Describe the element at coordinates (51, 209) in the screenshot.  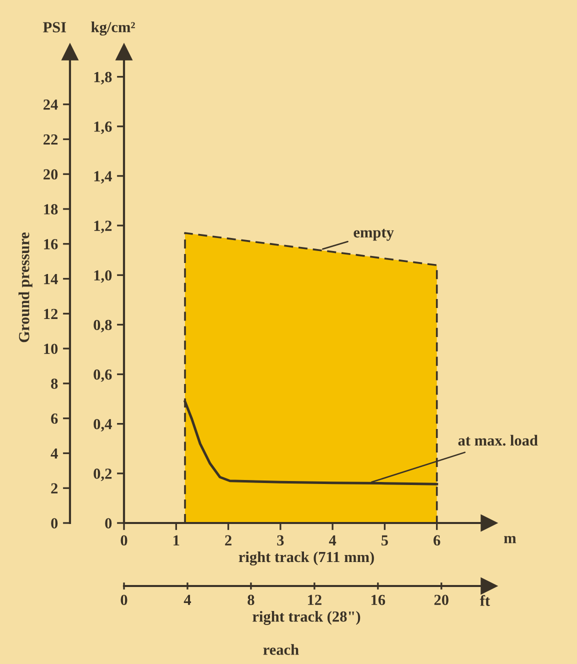
I see `y2-tick-label: 18` at that location.